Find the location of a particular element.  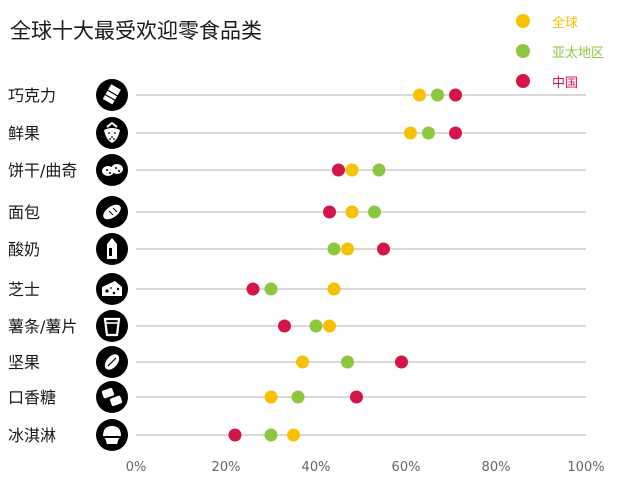

point-china-chewing-gum is located at coordinates (356, 397).